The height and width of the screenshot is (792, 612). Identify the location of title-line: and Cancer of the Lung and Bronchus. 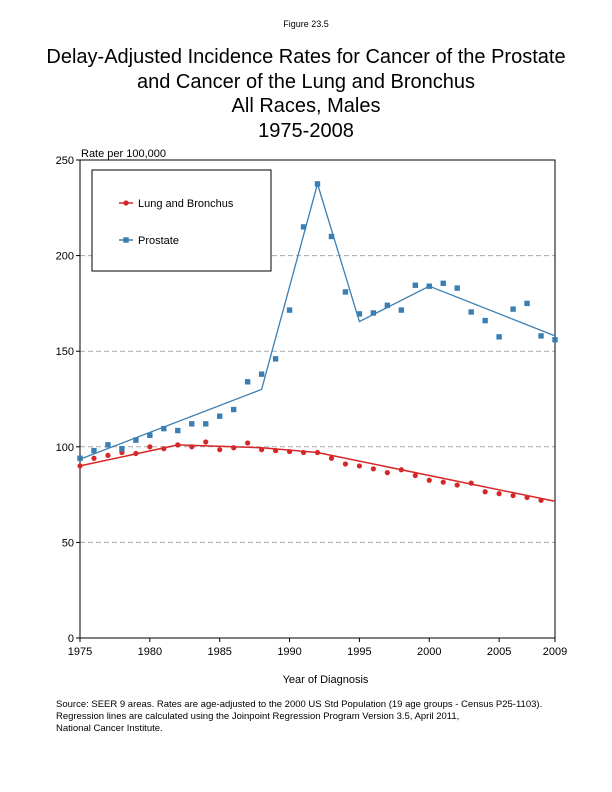
(306, 81).